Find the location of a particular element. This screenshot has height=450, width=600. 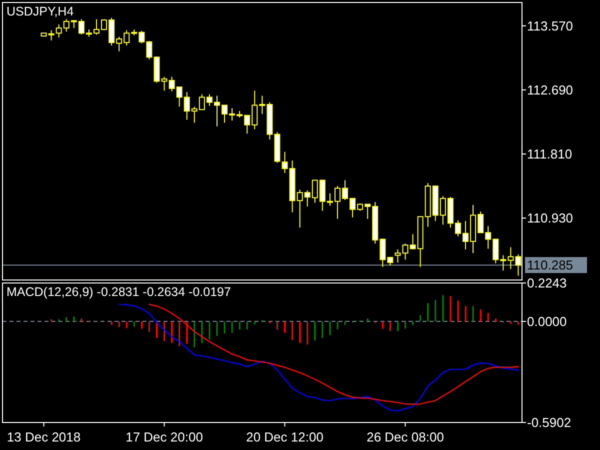

y-tick-label: -0.5902 is located at coordinates (549, 422).